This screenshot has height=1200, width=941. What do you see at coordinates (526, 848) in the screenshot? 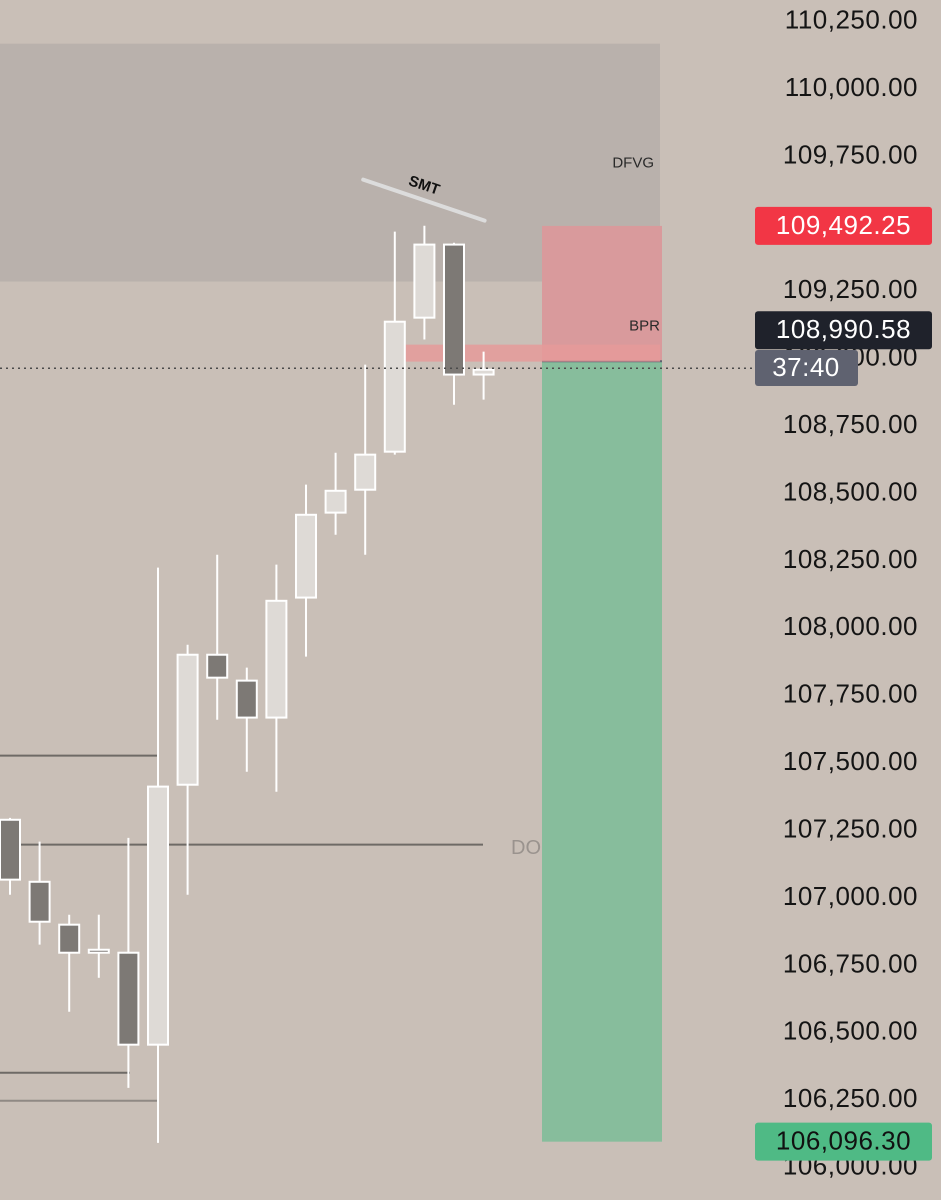
I see `daily-open-label: DO` at bounding box center [526, 848].